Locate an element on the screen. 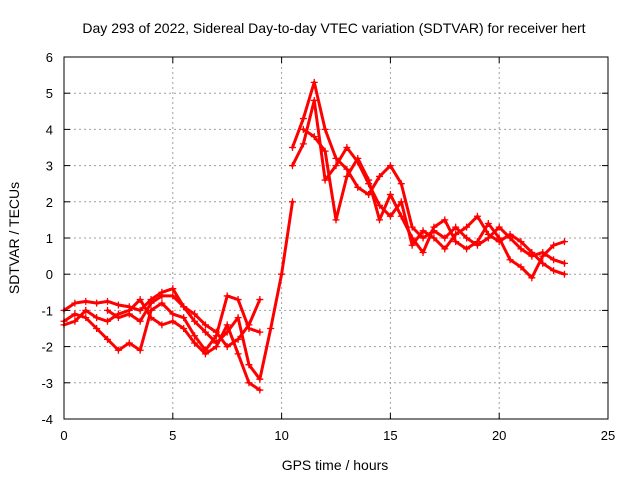  x-tick-label: 20 is located at coordinates (499, 435).